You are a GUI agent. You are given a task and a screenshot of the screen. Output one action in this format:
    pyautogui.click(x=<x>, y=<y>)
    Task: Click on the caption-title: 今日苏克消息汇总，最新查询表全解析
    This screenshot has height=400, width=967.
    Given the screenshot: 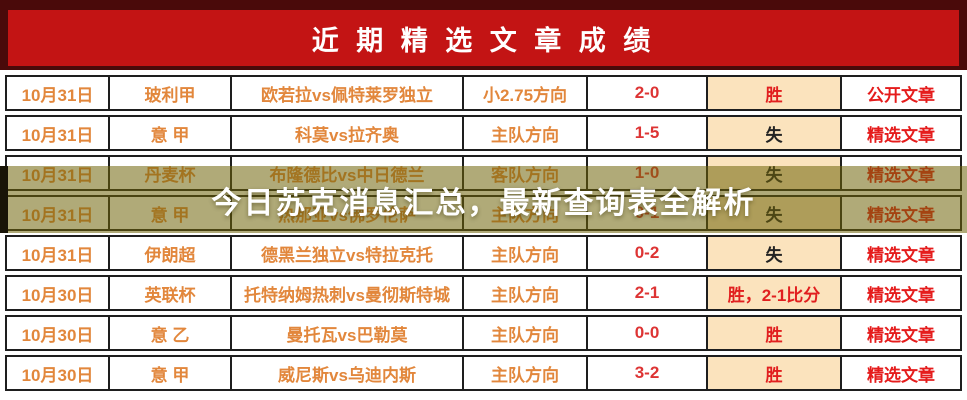 What is the action you would take?
    pyautogui.click(x=483, y=203)
    